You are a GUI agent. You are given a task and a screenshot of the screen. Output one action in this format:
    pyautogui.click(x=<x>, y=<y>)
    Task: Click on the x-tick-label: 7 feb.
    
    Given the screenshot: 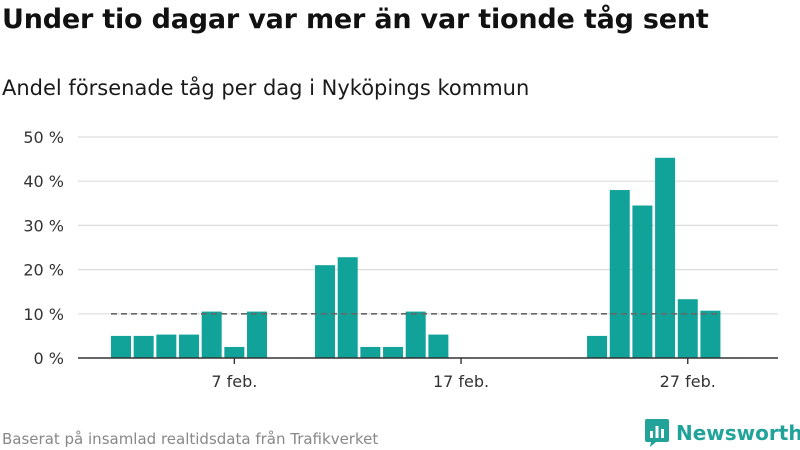 What is the action you would take?
    pyautogui.click(x=234, y=381)
    